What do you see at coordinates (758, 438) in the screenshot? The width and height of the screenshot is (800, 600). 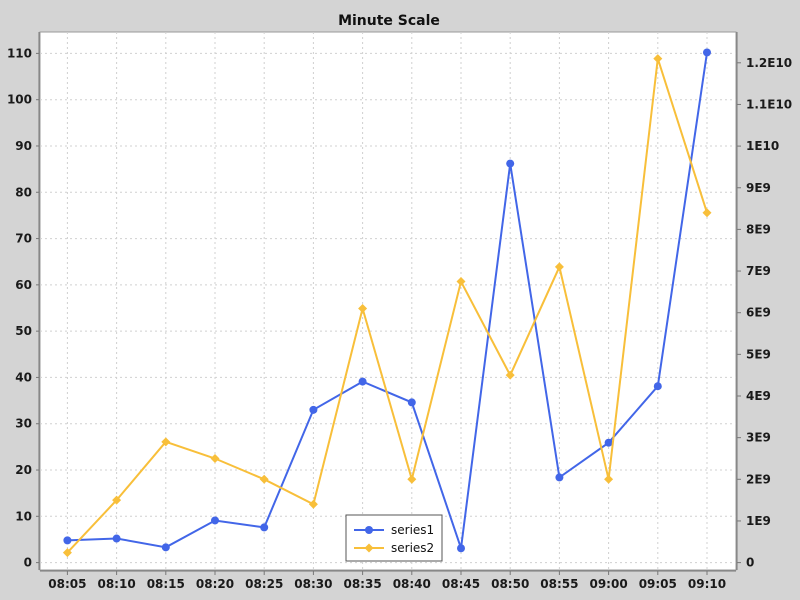 I see `right-axis-tick-label: 3E9` at bounding box center [758, 438].